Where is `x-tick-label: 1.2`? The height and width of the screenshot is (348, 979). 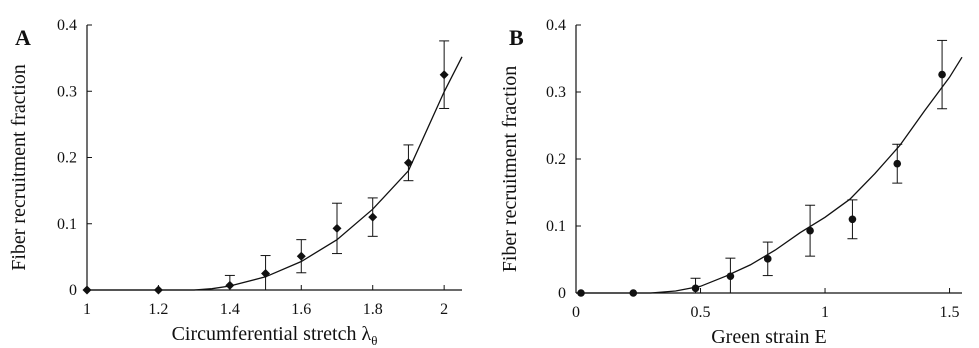
x-tick-label: 1.2 is located at coordinates (158, 309).